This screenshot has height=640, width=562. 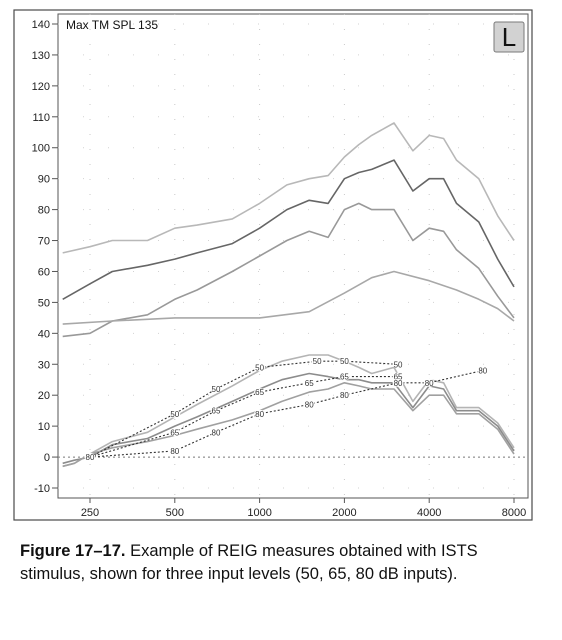 I want to click on y-tick-label: 90, so click(x=44, y=180).